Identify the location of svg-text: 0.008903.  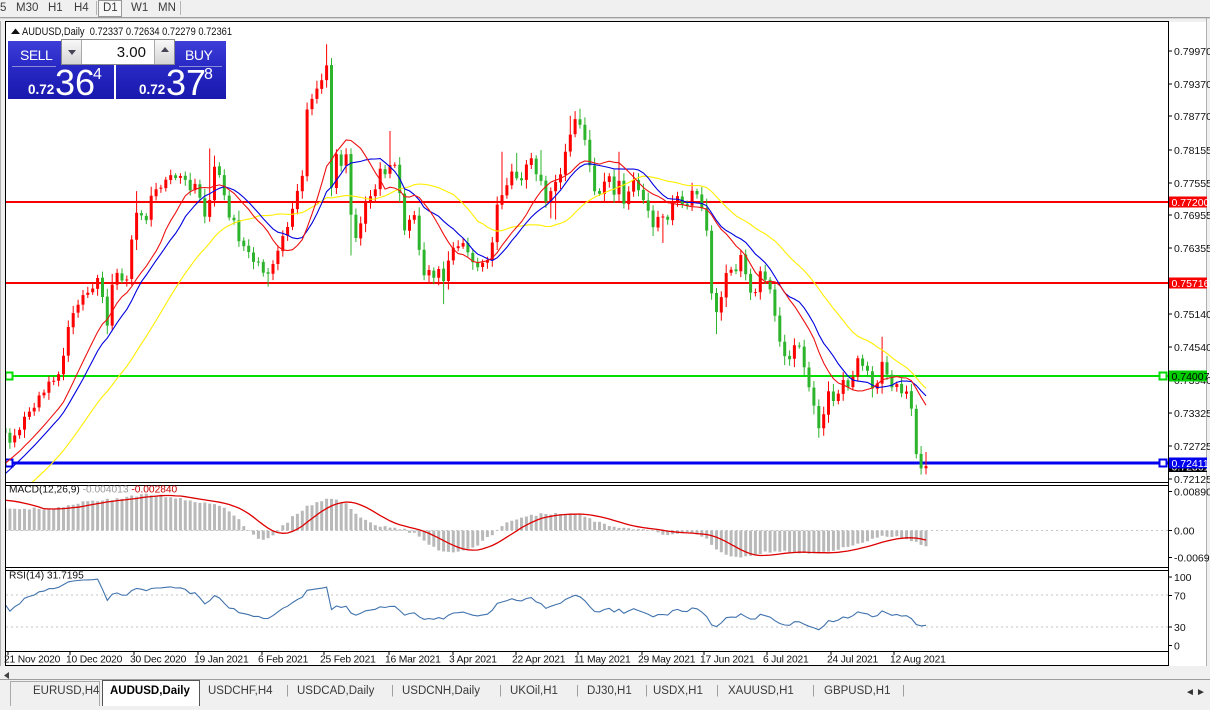
(1192, 492).